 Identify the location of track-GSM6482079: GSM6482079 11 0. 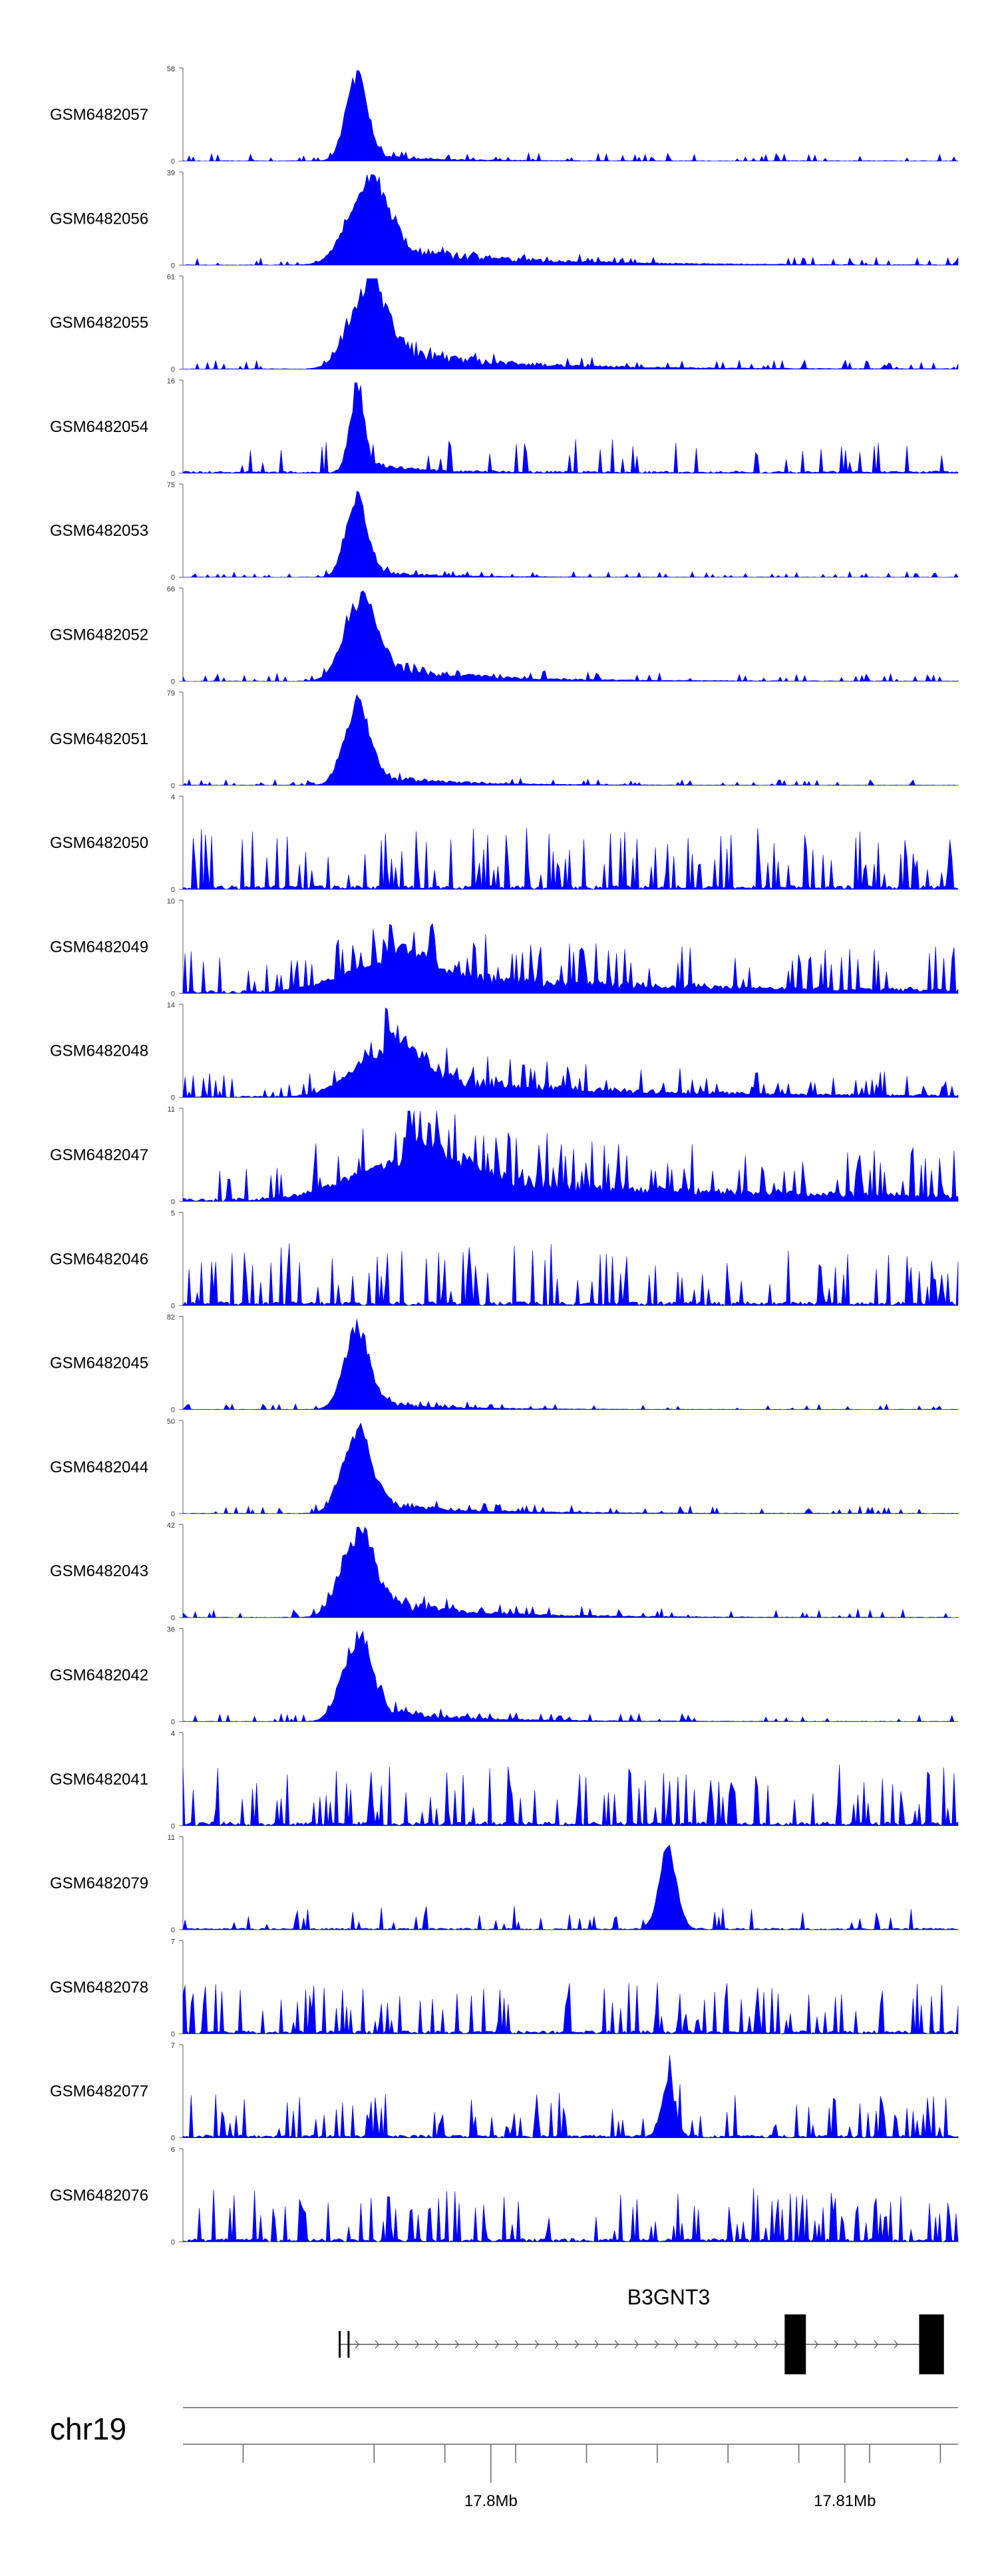
(504, 1884).